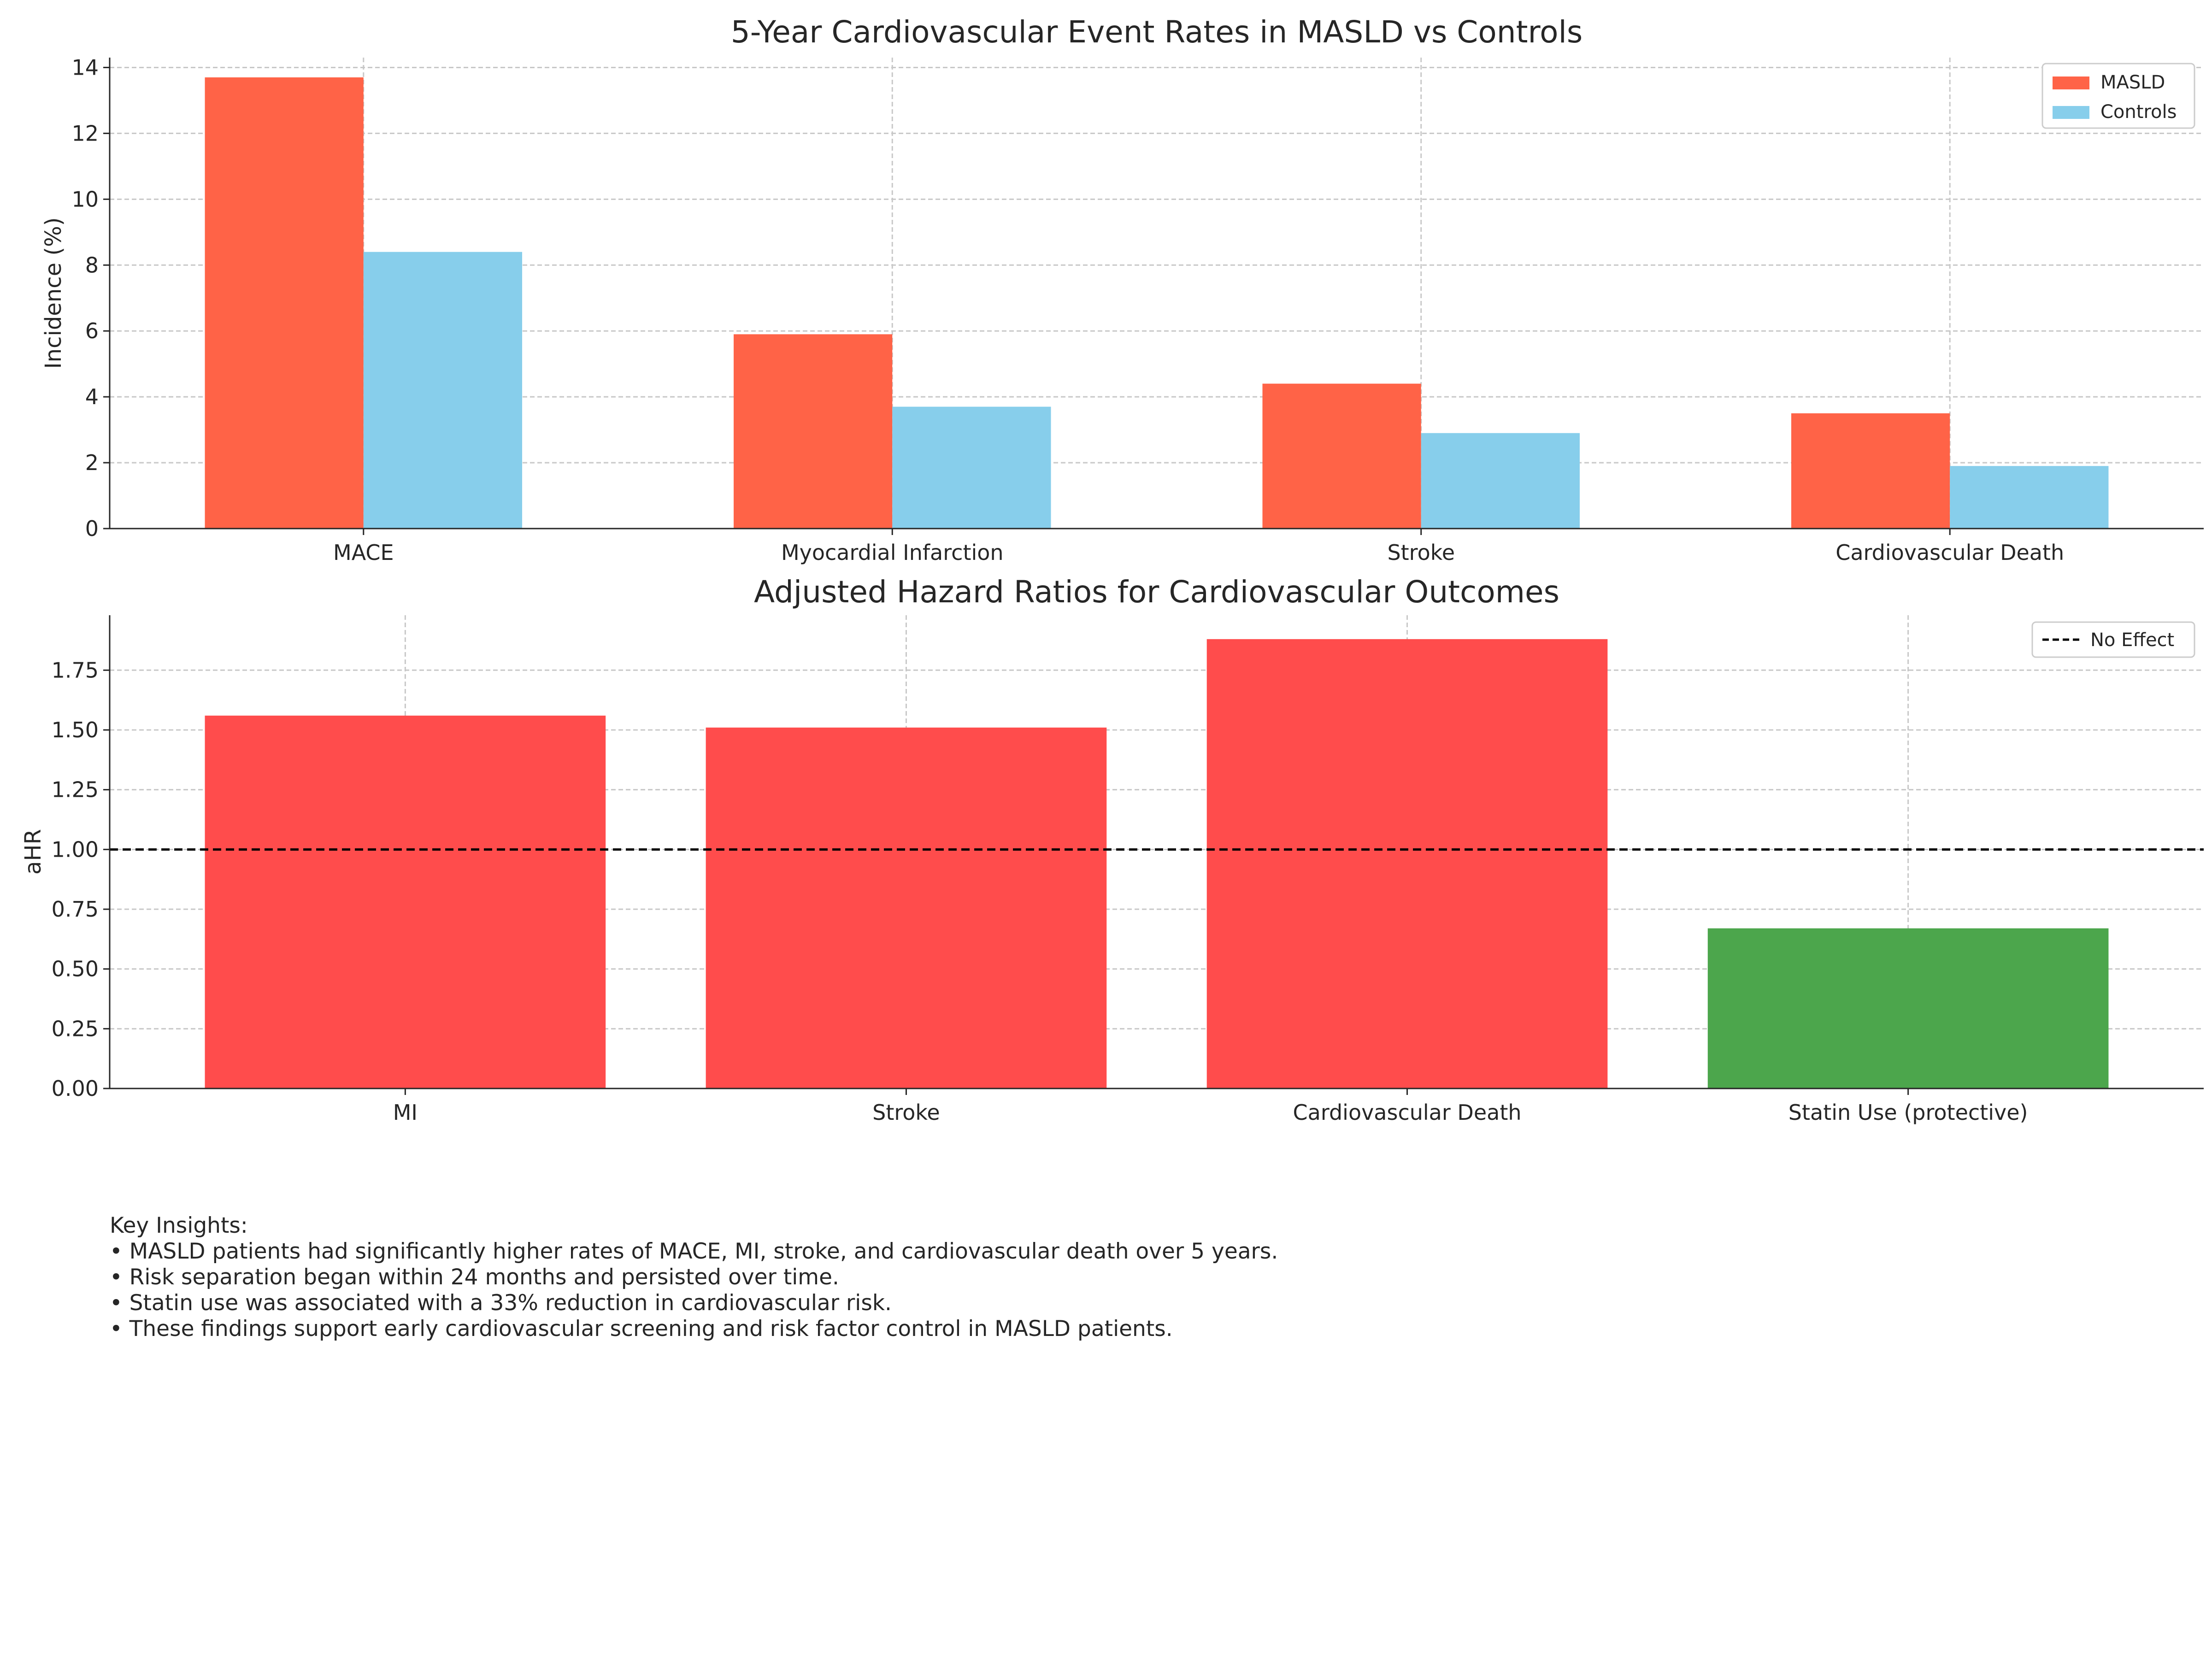 The height and width of the screenshot is (1659, 2212). What do you see at coordinates (1908, 1112) in the screenshot?
I see `x-tick-label: Statin Use (protective)` at bounding box center [1908, 1112].